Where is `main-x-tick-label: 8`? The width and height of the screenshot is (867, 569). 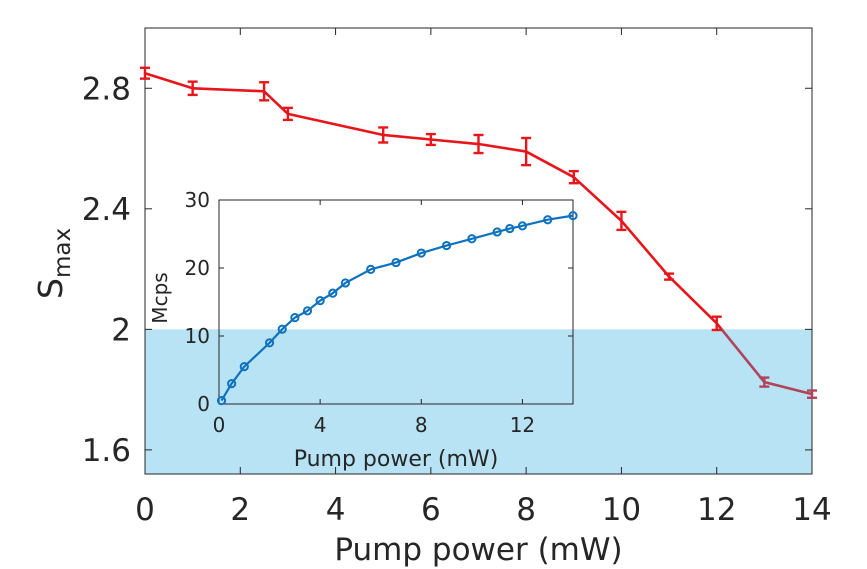 main-x-tick-label: 8 is located at coordinates (526, 510).